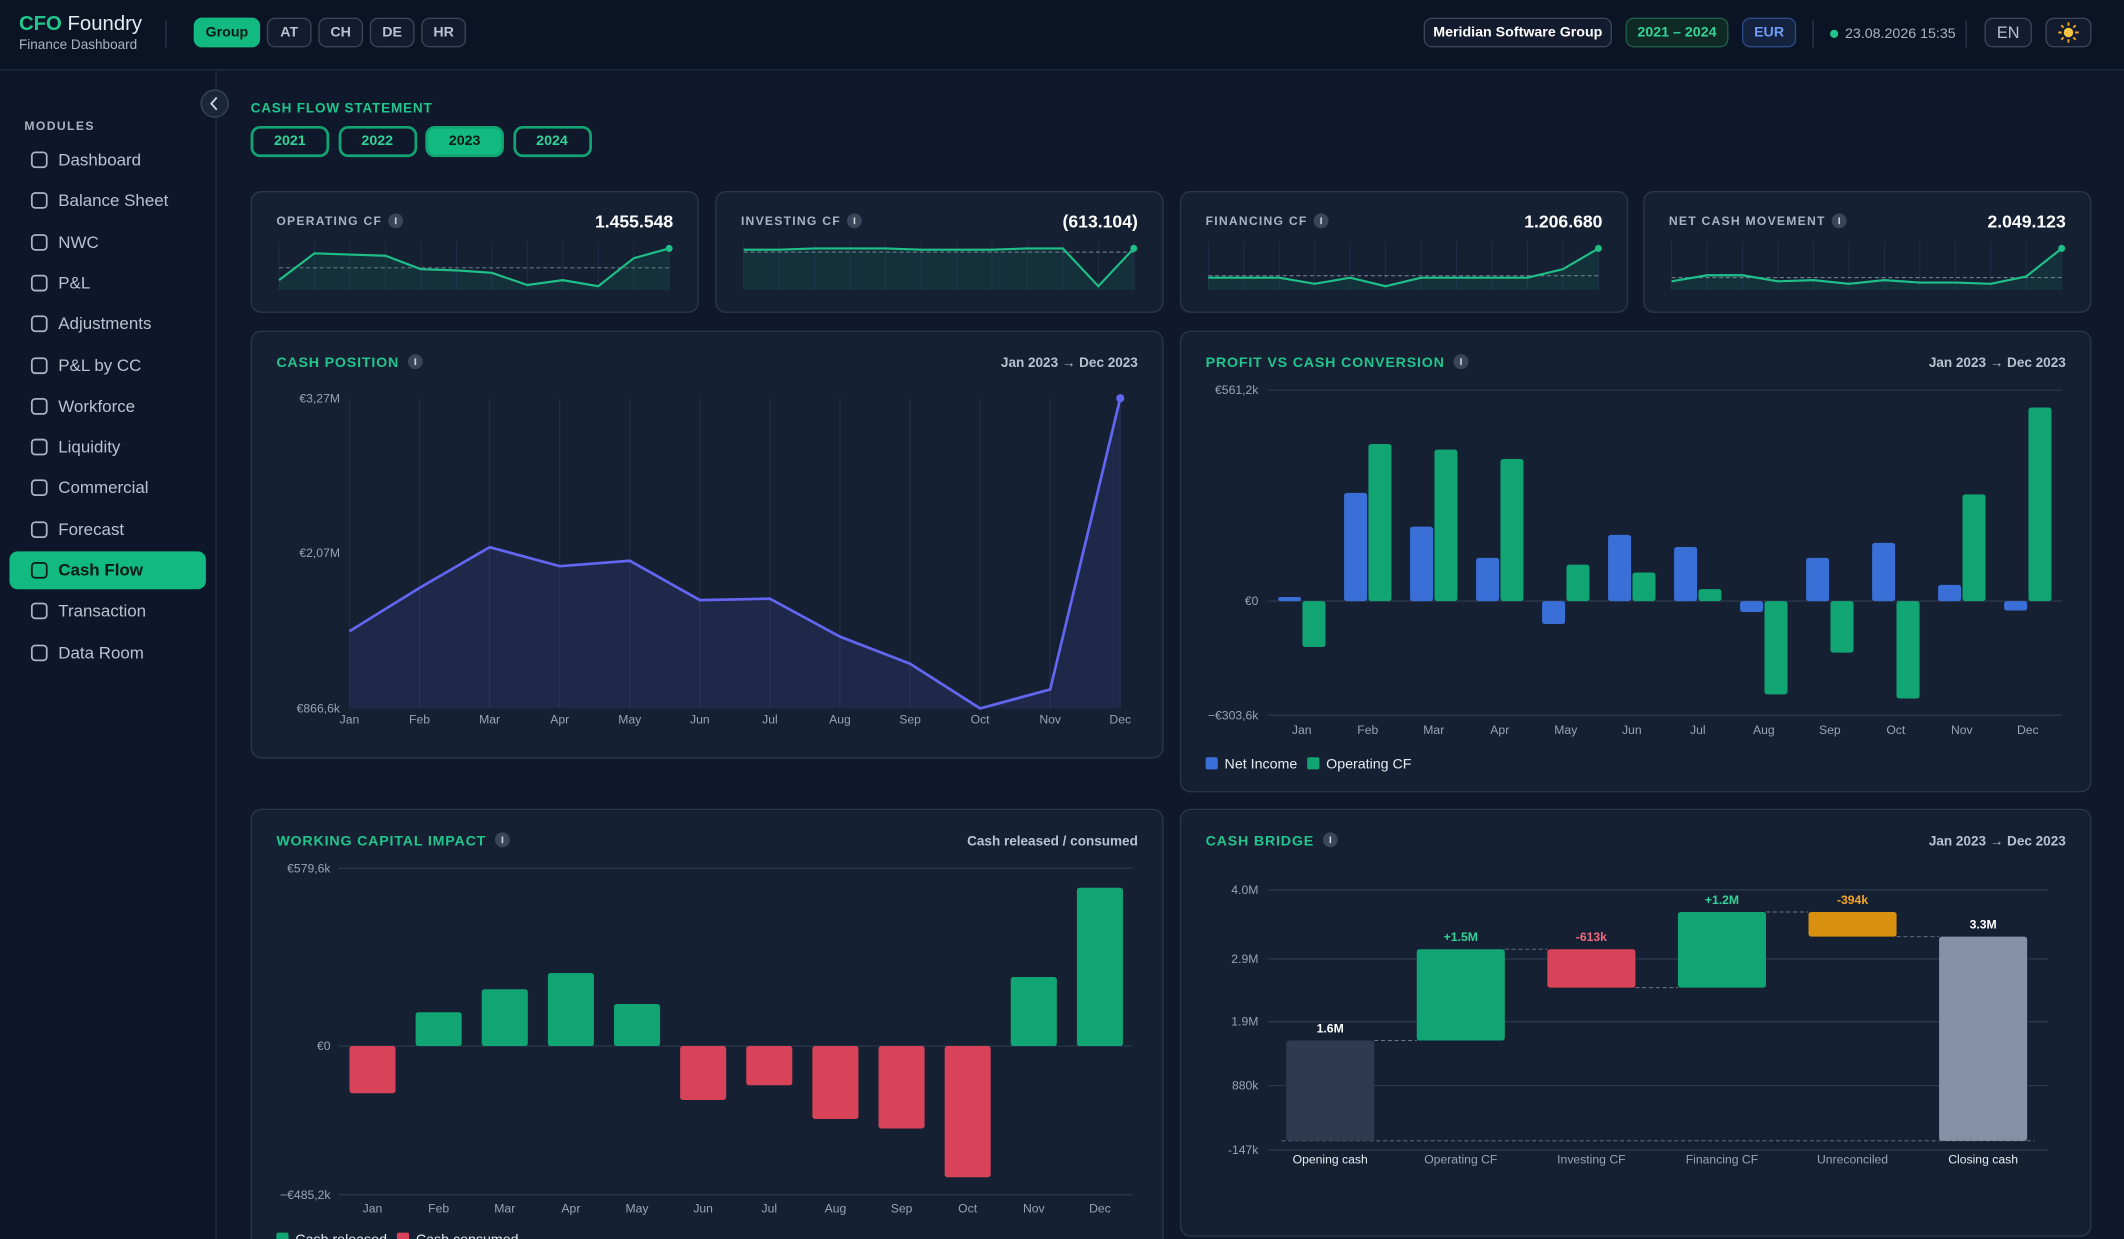 The image size is (2124, 1239). Describe the element at coordinates (113, 201) in the screenshot. I see `nav-label: Balance Sheet` at that location.